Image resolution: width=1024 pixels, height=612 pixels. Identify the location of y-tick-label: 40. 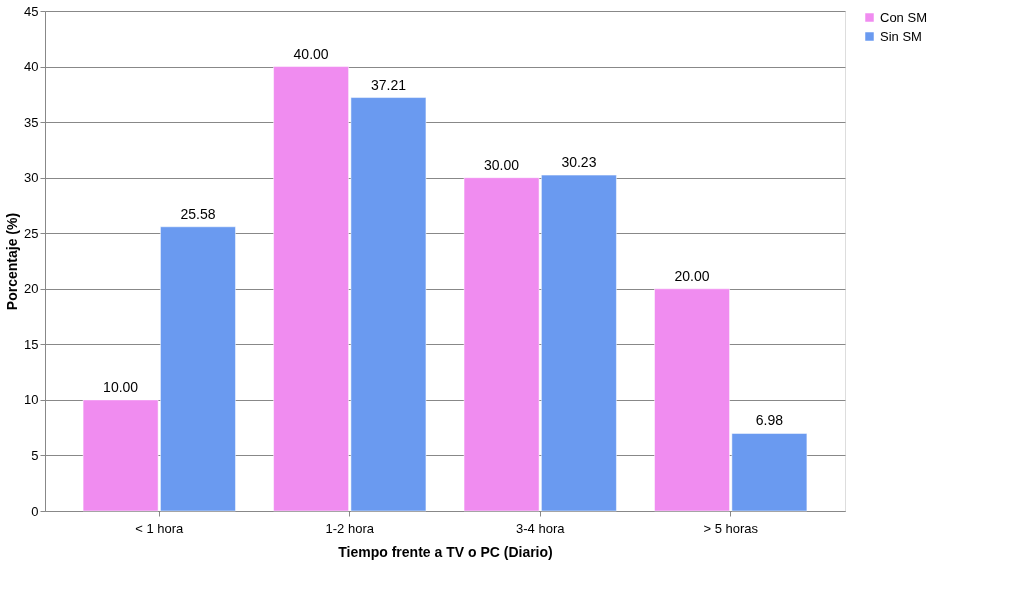
(31, 67).